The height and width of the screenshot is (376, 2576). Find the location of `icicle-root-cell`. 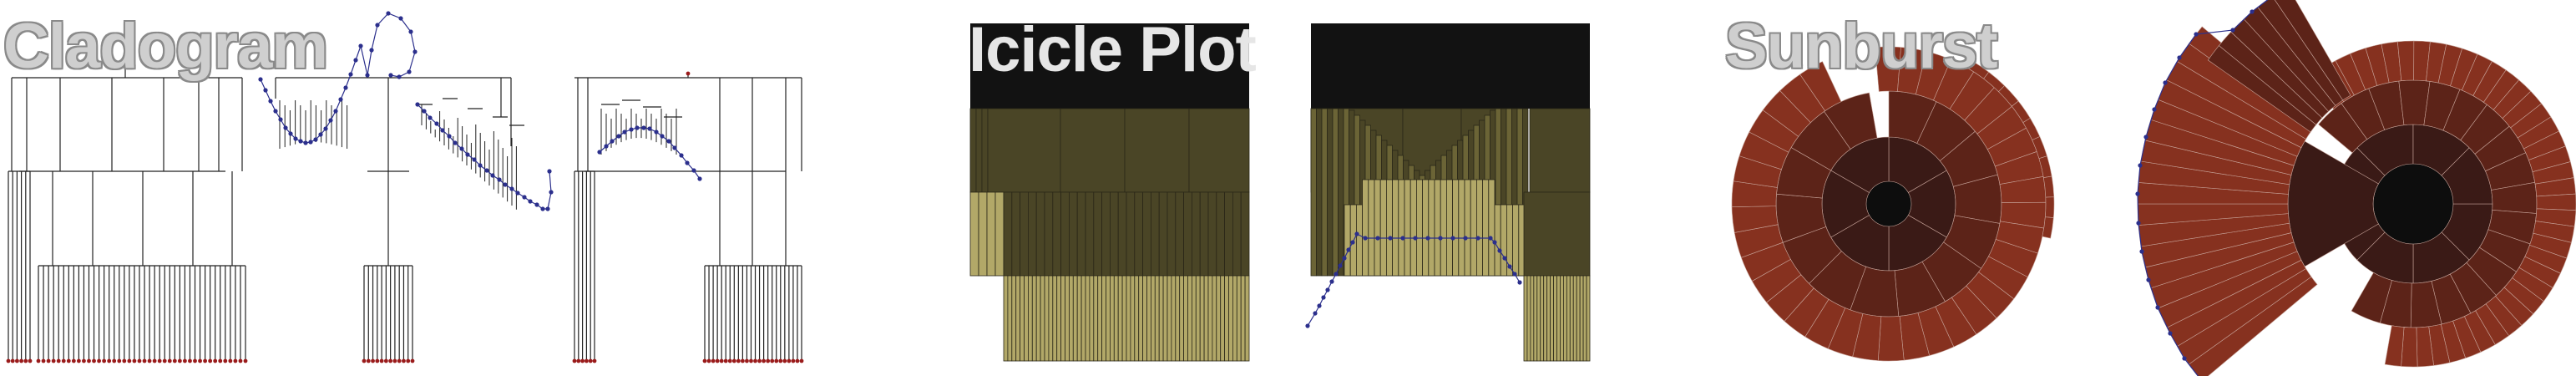

icicle-root-cell is located at coordinates (1109, 66).